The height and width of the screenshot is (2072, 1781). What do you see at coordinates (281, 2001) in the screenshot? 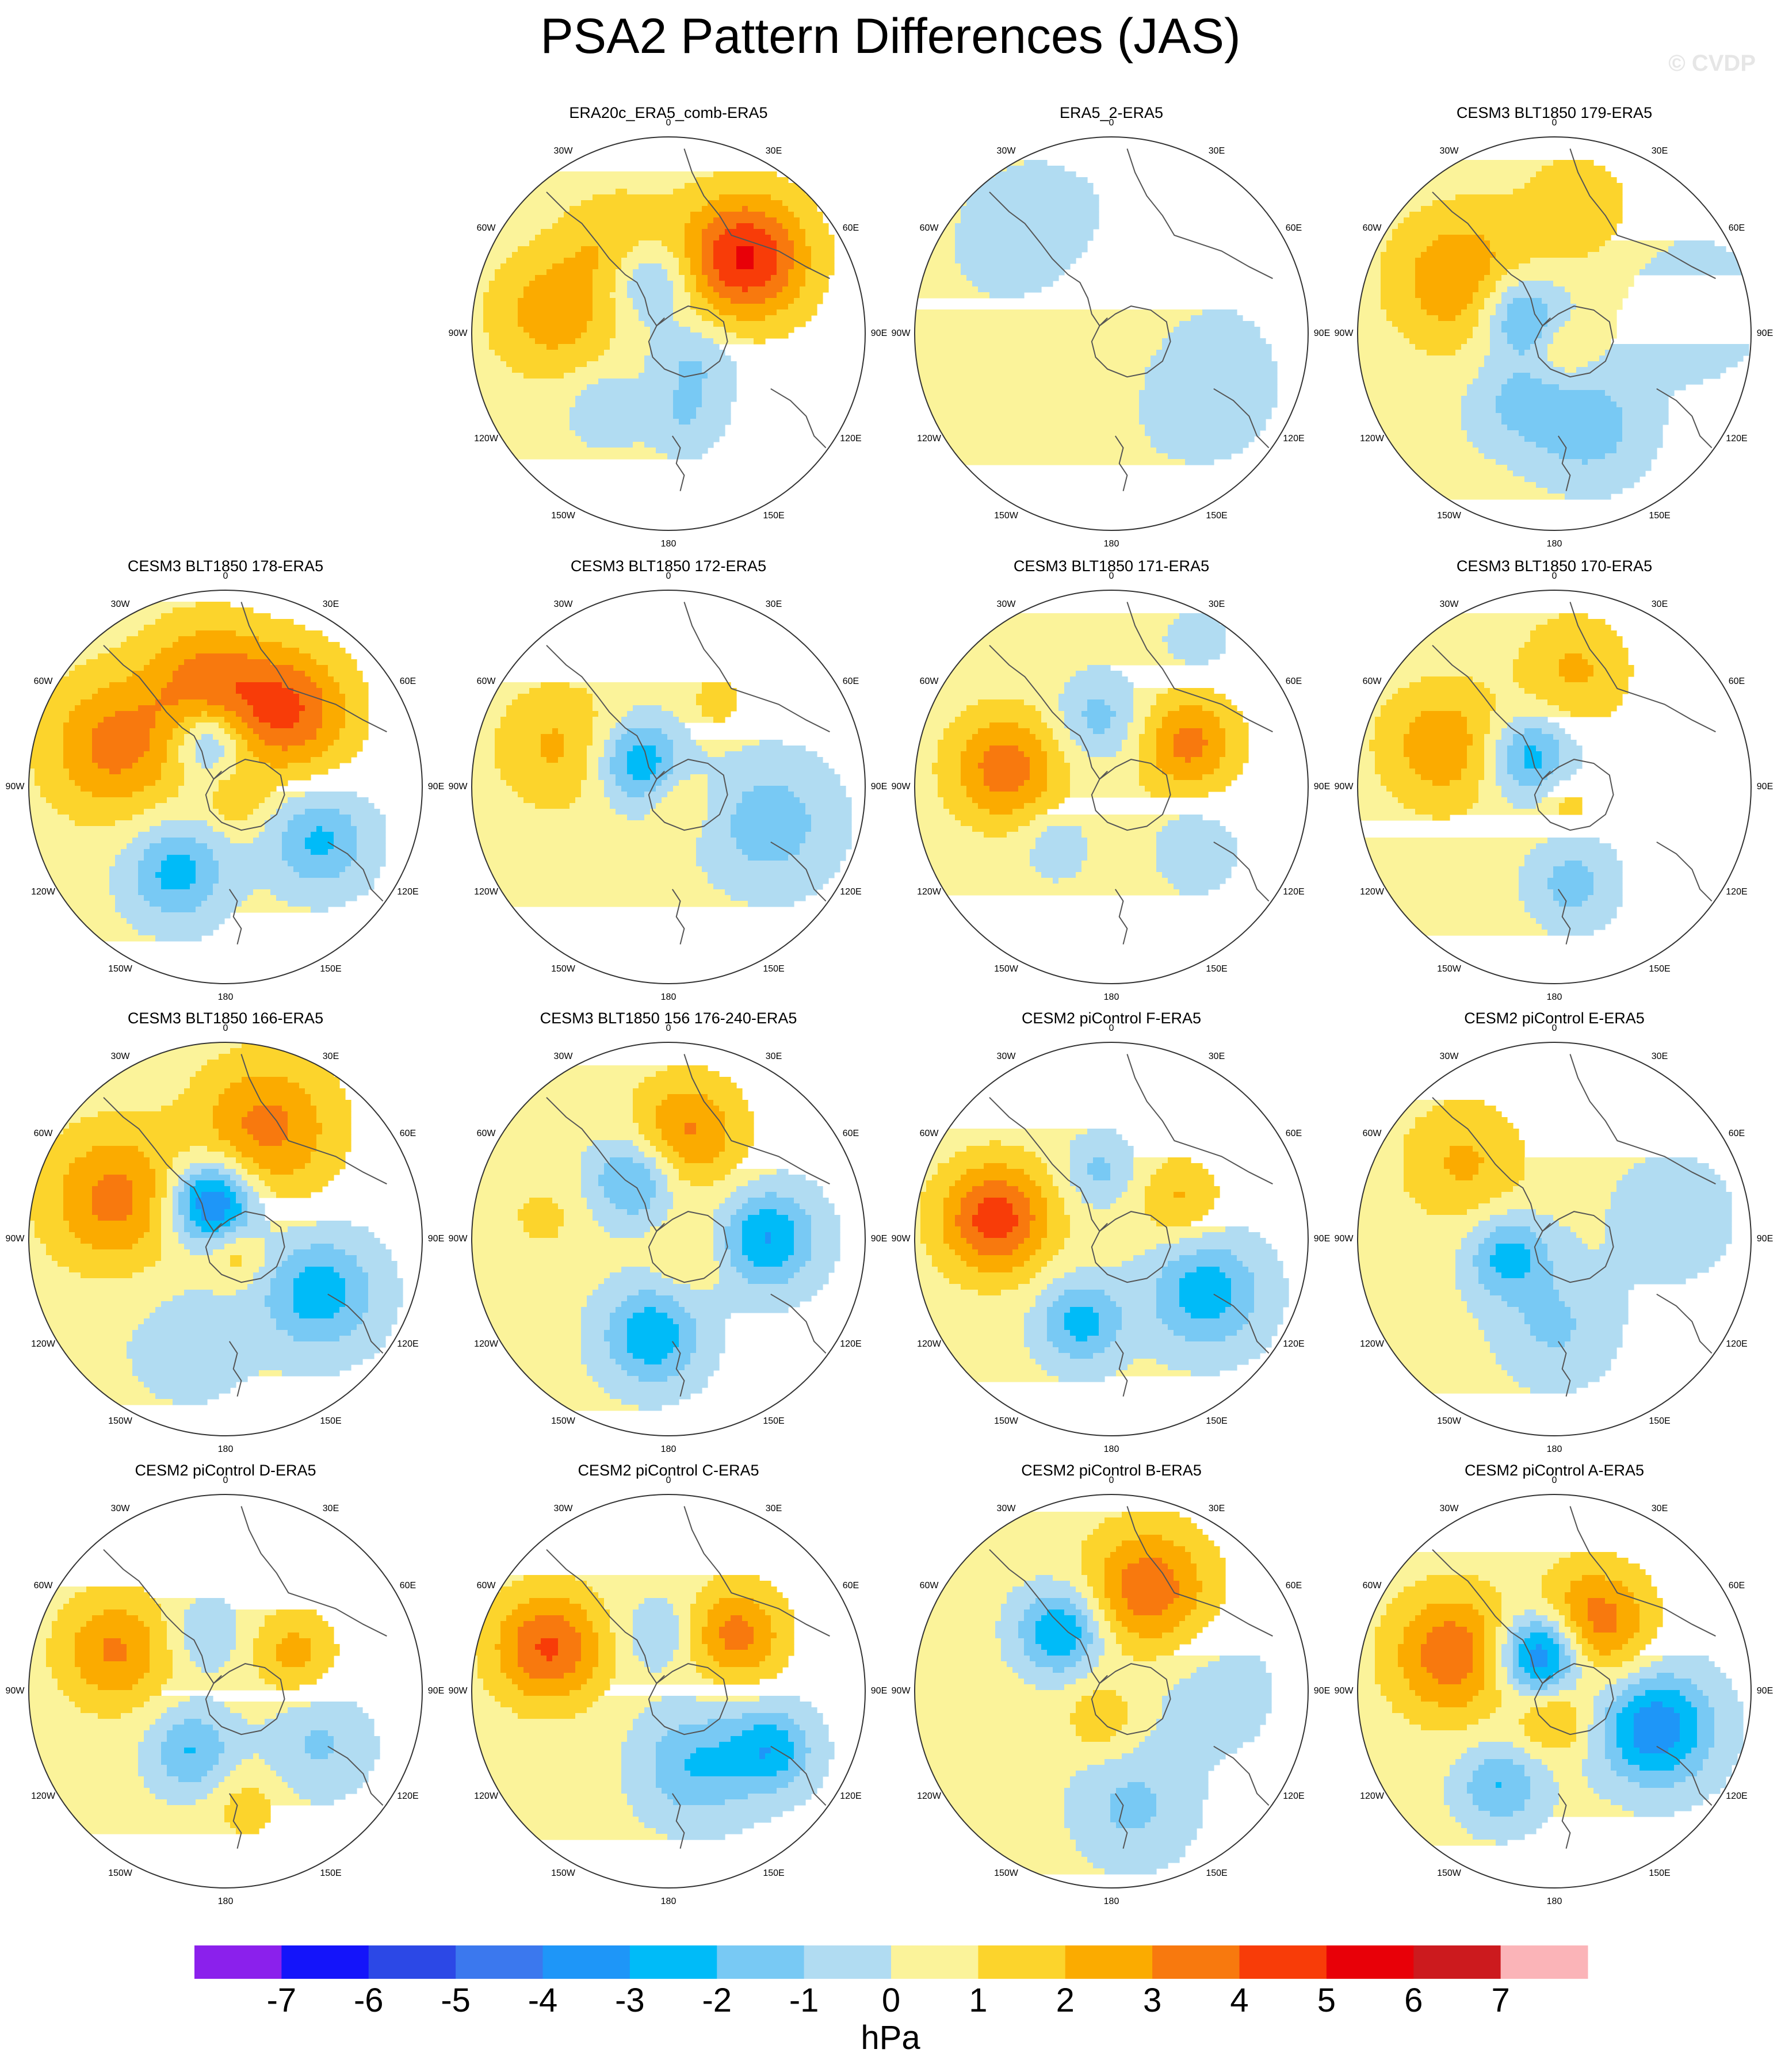
I see `colorbar-tick-label: -7` at bounding box center [281, 2001].